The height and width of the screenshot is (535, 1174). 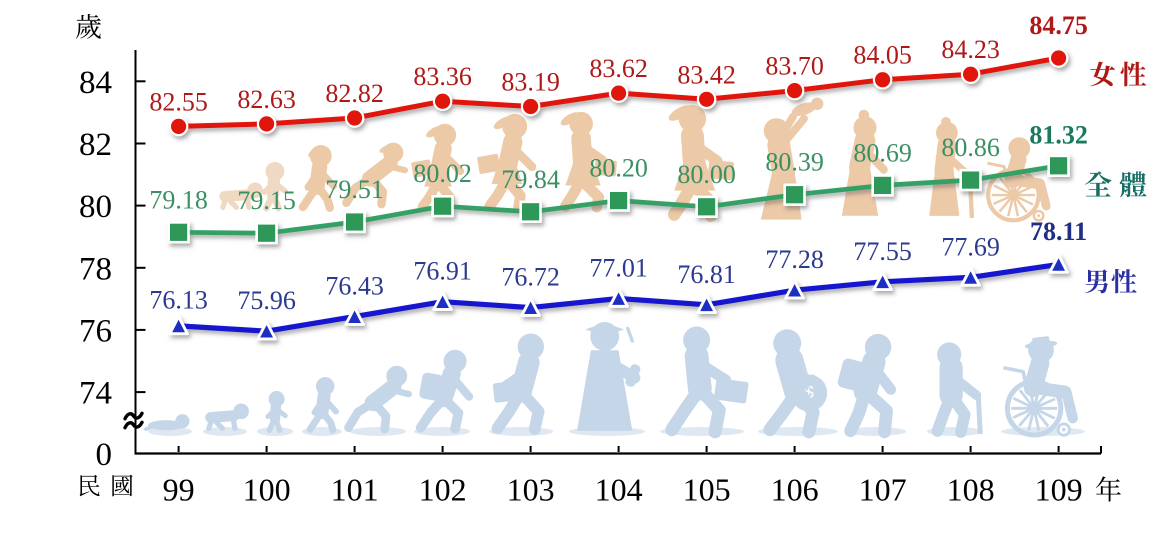 I want to click on svg-text: 77.55, so click(x=882, y=251).